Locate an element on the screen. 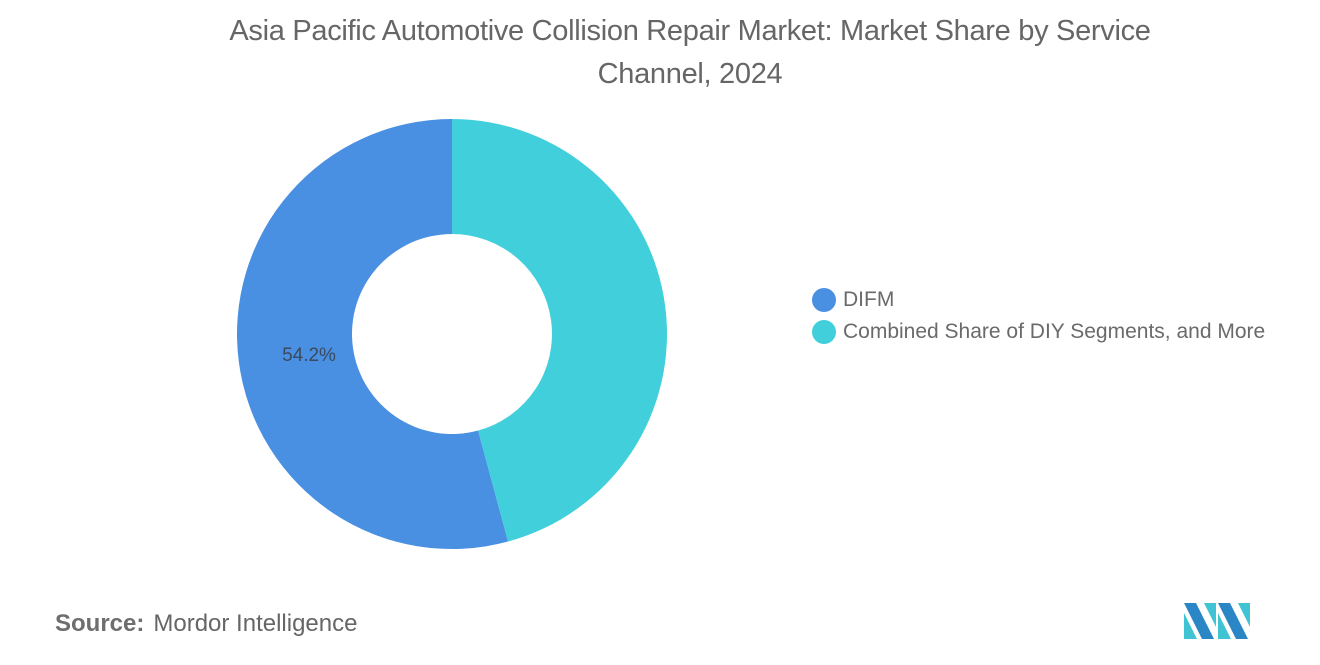 This screenshot has width=1320, height=665. source-label: Source: is located at coordinates (100, 623).